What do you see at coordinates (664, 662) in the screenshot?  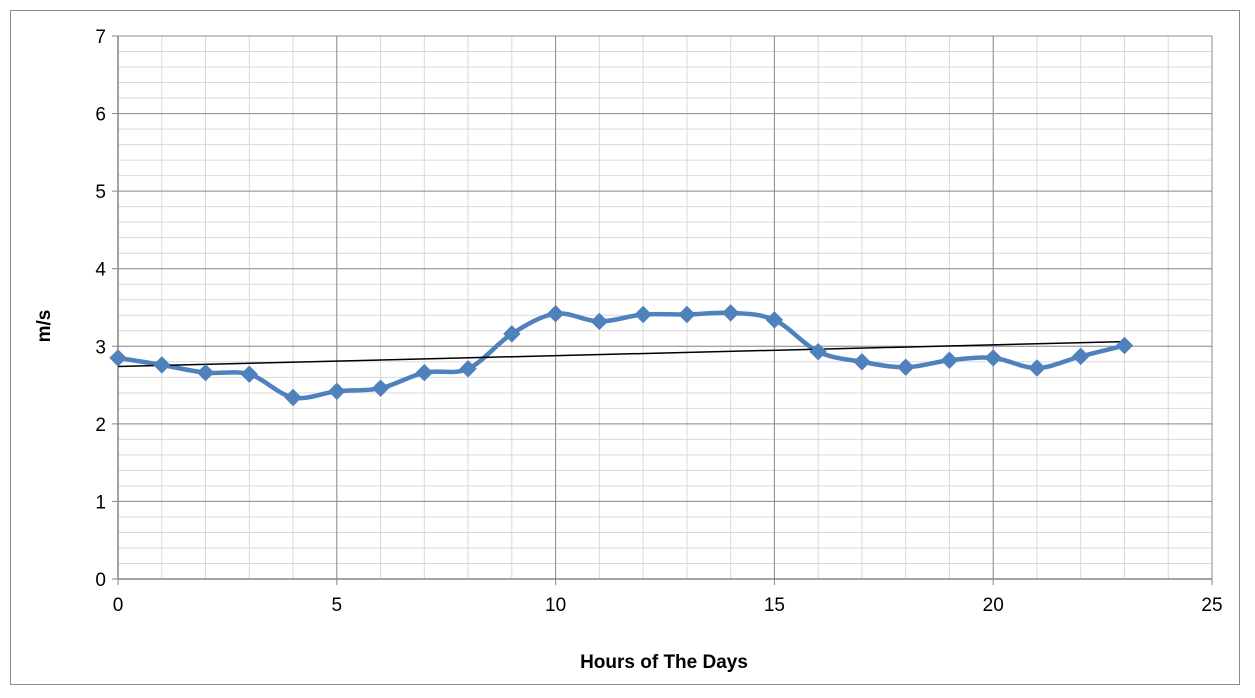 I see `x-axis-title: Hours of The Days` at bounding box center [664, 662].